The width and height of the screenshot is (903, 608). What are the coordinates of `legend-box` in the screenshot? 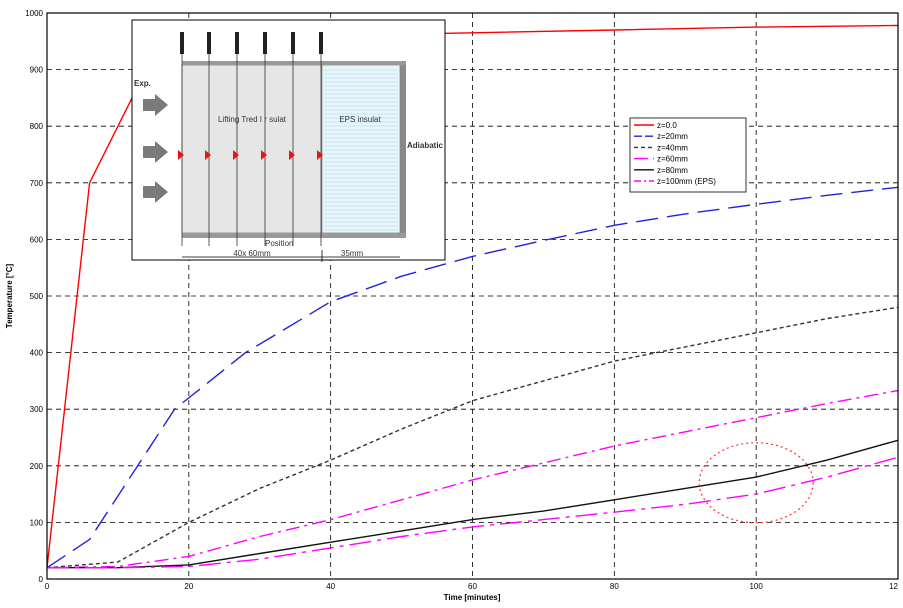 It's located at (688, 155).